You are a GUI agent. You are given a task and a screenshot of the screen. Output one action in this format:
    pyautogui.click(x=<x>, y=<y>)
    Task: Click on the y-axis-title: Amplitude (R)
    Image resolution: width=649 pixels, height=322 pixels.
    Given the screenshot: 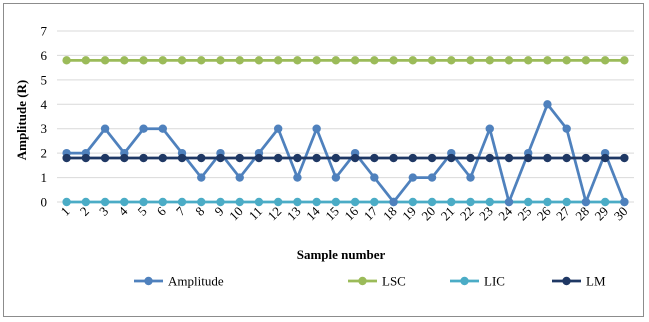 What is the action you would take?
    pyautogui.click(x=21, y=120)
    